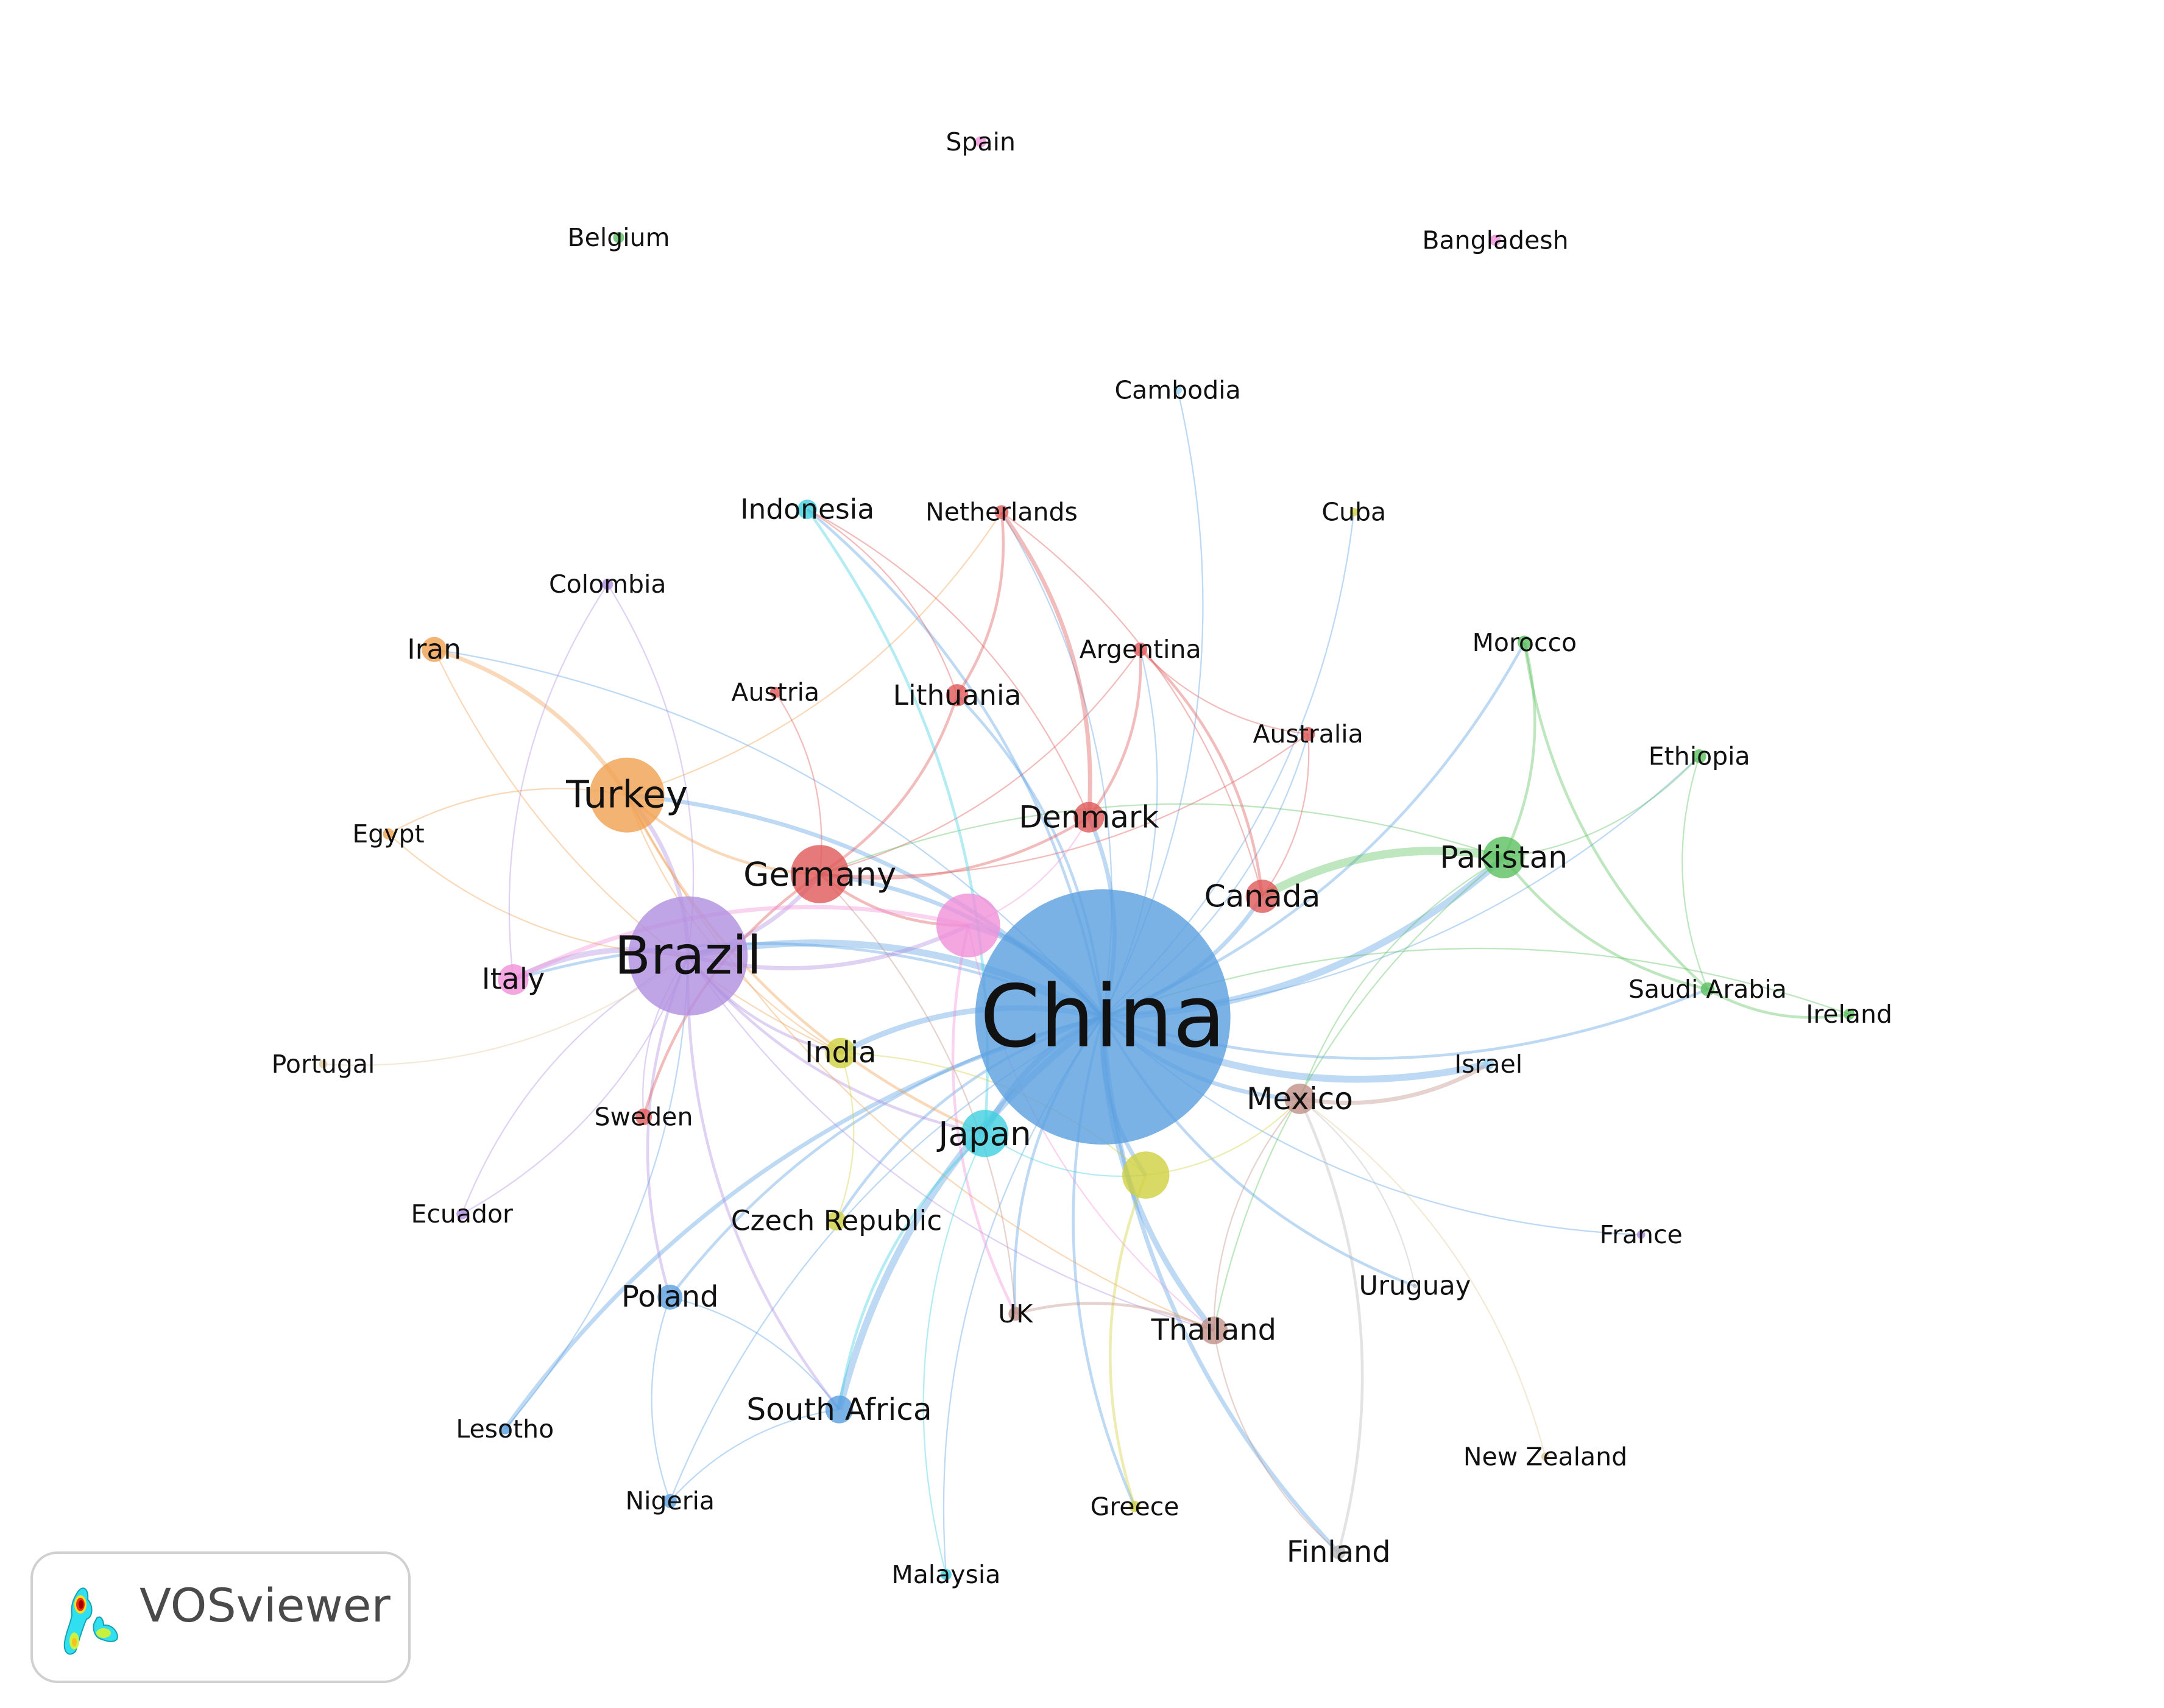  I want to click on node-morocco, so click(1524, 642).